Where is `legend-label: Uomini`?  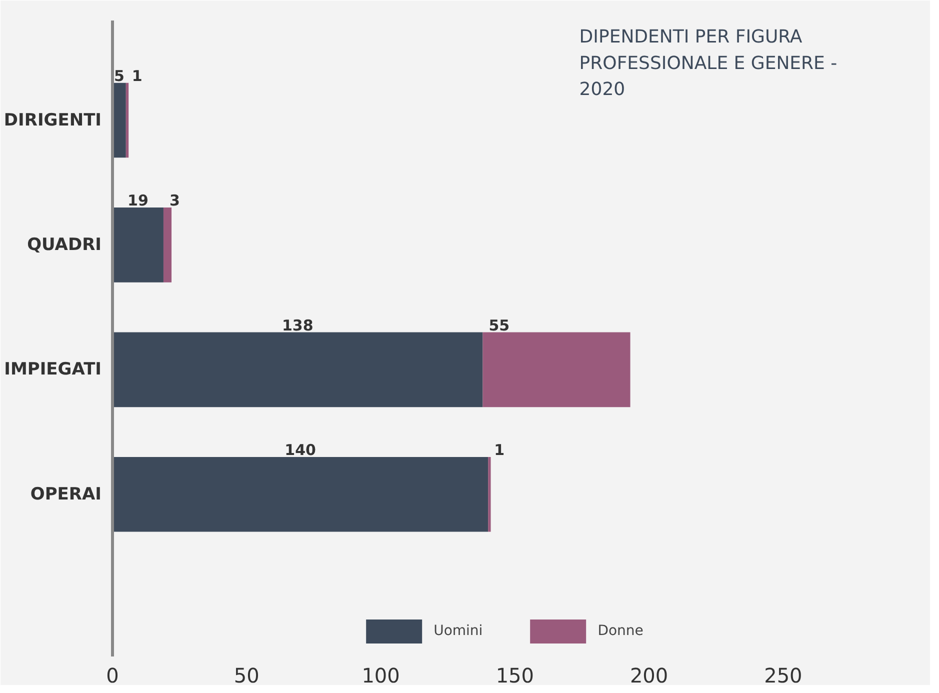
legend-label: Uomini is located at coordinates (458, 631).